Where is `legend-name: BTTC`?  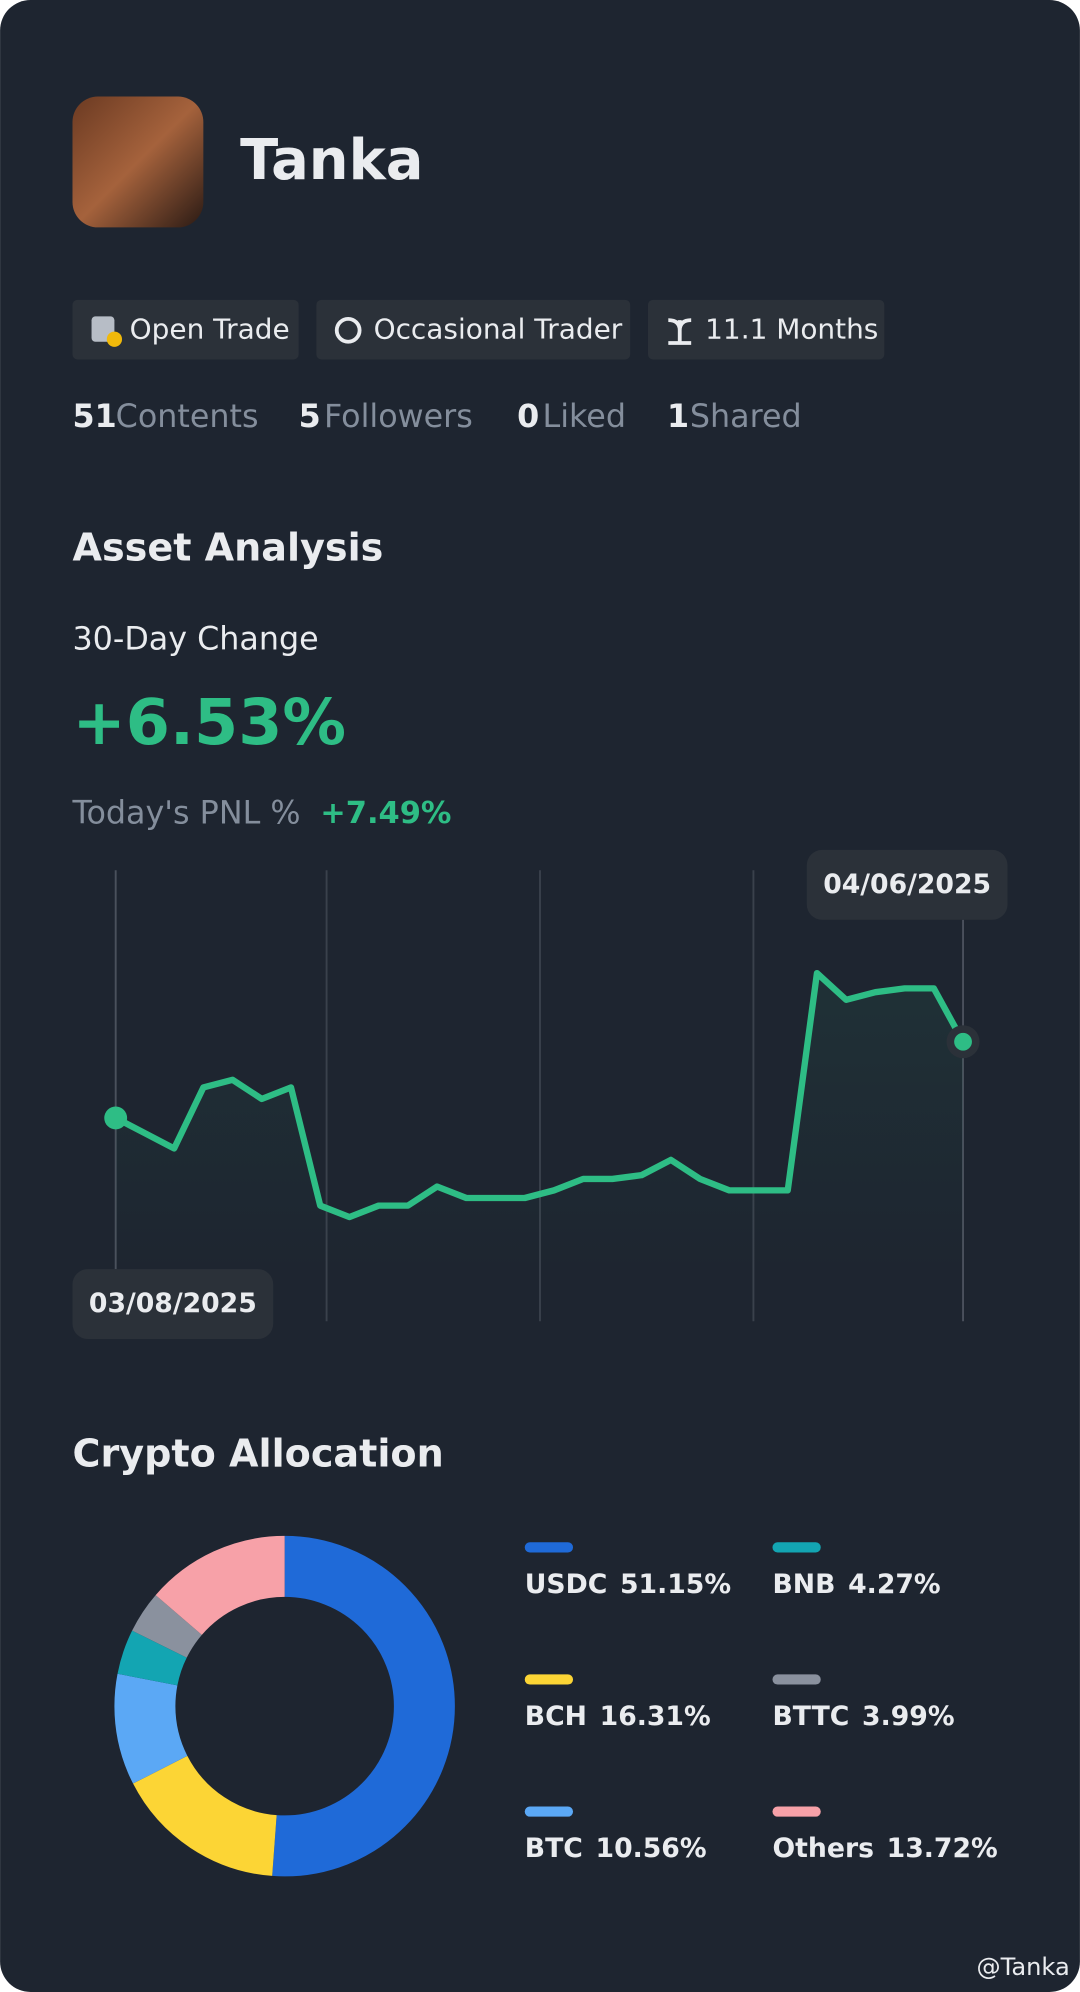 legend-name: BTTC is located at coordinates (810, 1716).